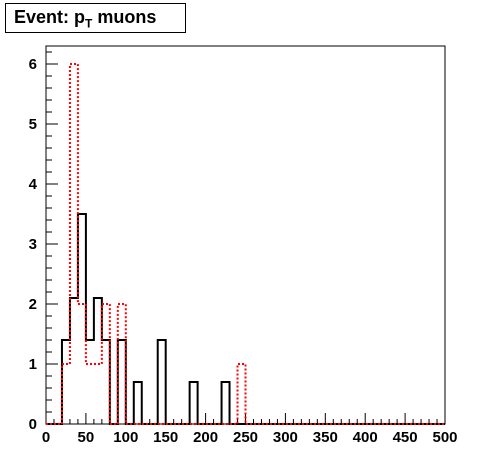 The width and height of the screenshot is (496, 472). Describe the element at coordinates (245, 437) in the screenshot. I see `x-tick-label: 250` at that location.